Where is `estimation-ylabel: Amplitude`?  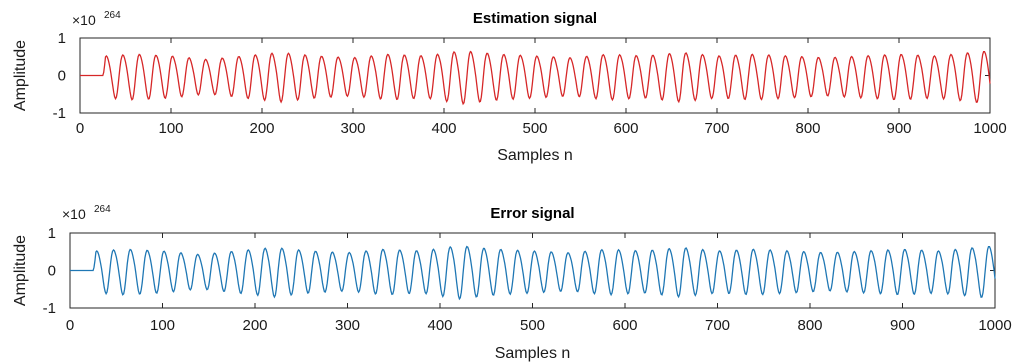
estimation-ylabel: Amplitude is located at coordinates (20, 75).